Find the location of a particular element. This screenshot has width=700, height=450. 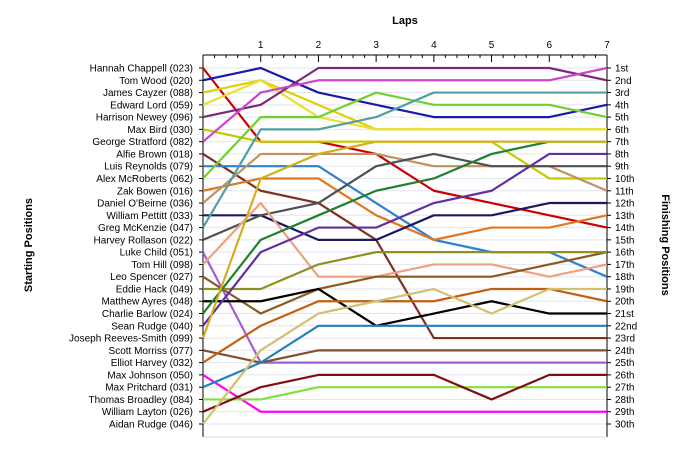

finishing-position-label: 2nd is located at coordinates (623, 81).